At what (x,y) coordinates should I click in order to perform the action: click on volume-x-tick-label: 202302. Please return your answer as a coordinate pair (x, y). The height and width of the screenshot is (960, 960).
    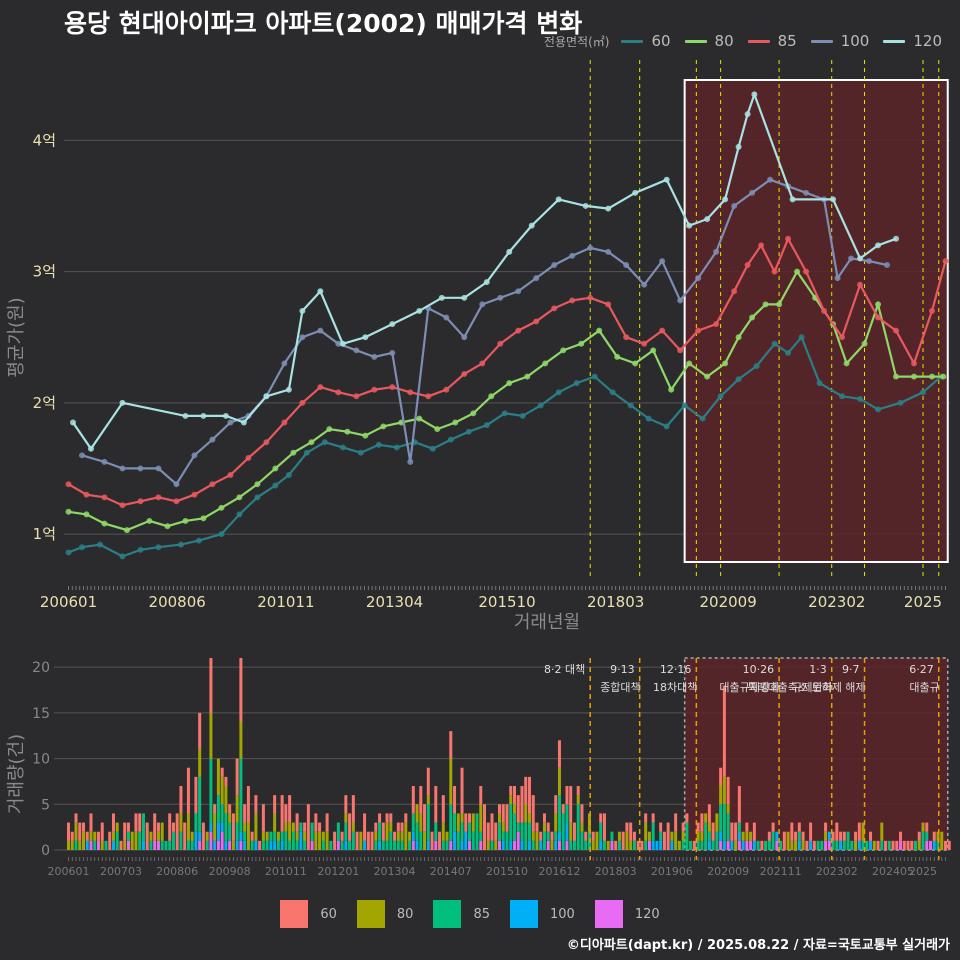
    Looking at the image, I should click on (837, 871).